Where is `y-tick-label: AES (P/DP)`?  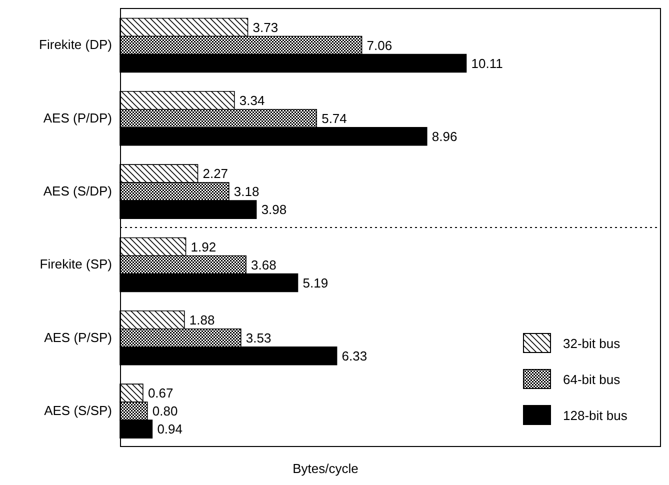
y-tick-label: AES (P/DP) is located at coordinates (77, 118).